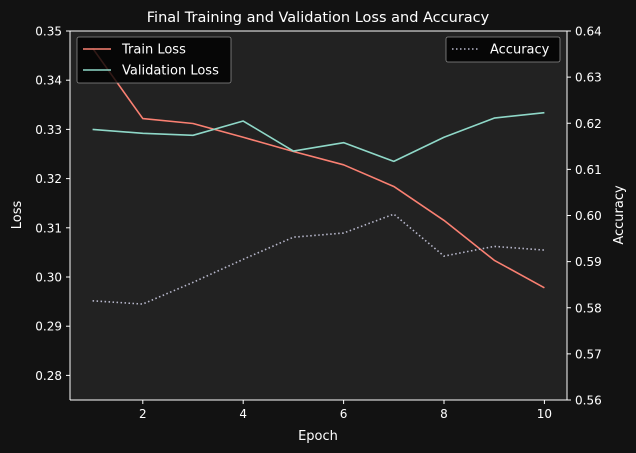 Image resolution: width=636 pixels, height=453 pixels. What do you see at coordinates (588, 124) in the screenshot?
I see `y-tick-label-right: 0.62` at bounding box center [588, 124].